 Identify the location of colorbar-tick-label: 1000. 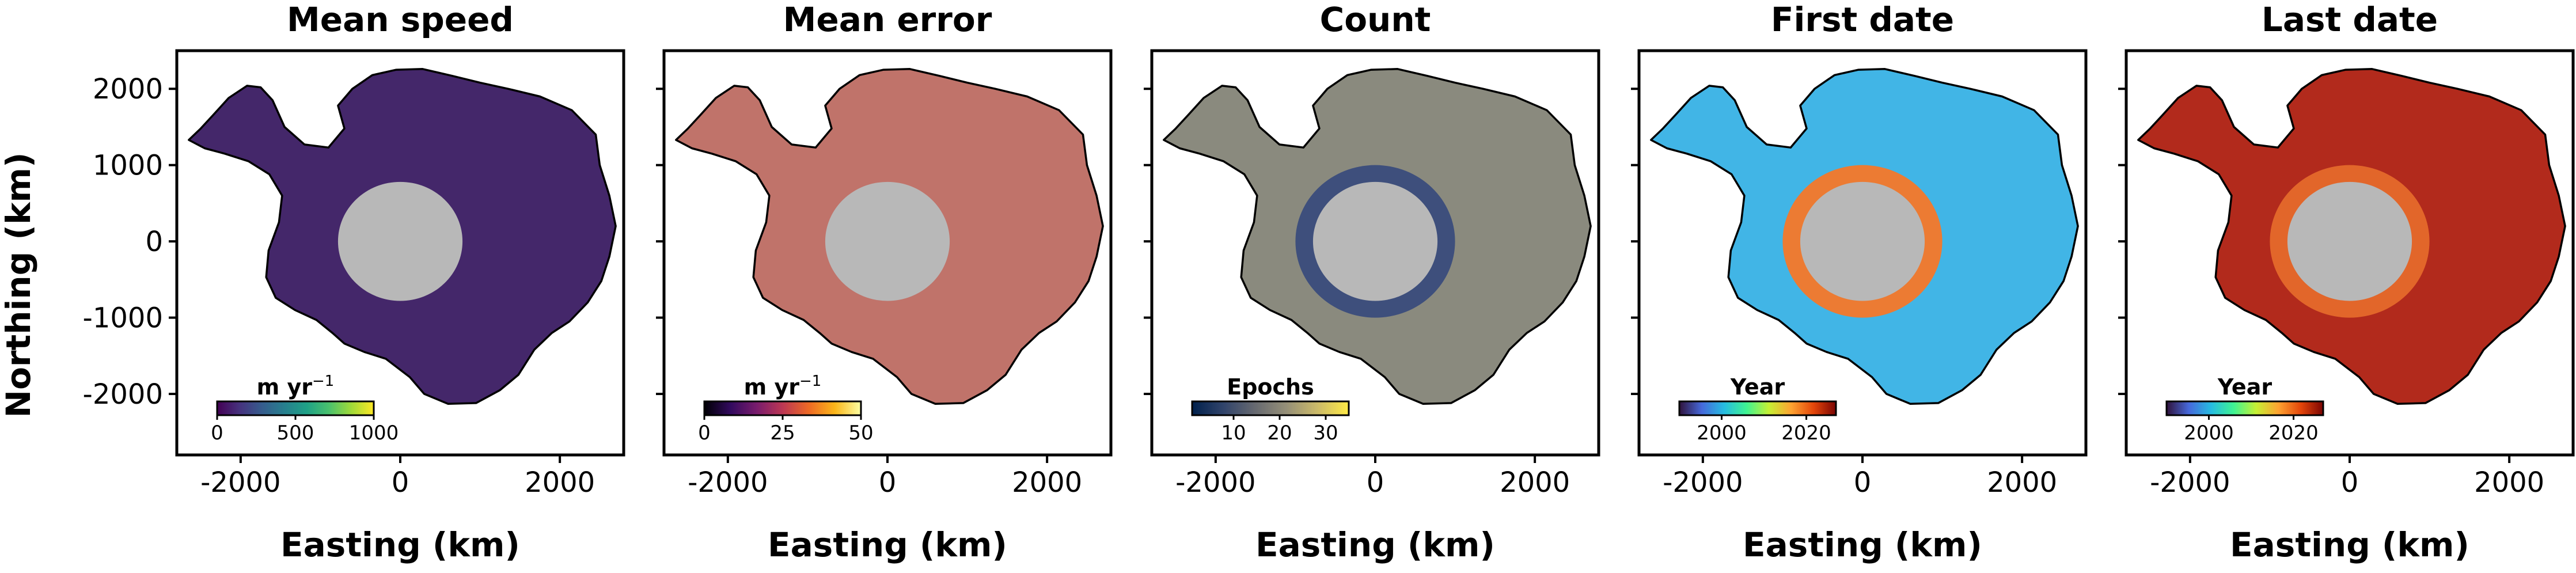
(374, 434).